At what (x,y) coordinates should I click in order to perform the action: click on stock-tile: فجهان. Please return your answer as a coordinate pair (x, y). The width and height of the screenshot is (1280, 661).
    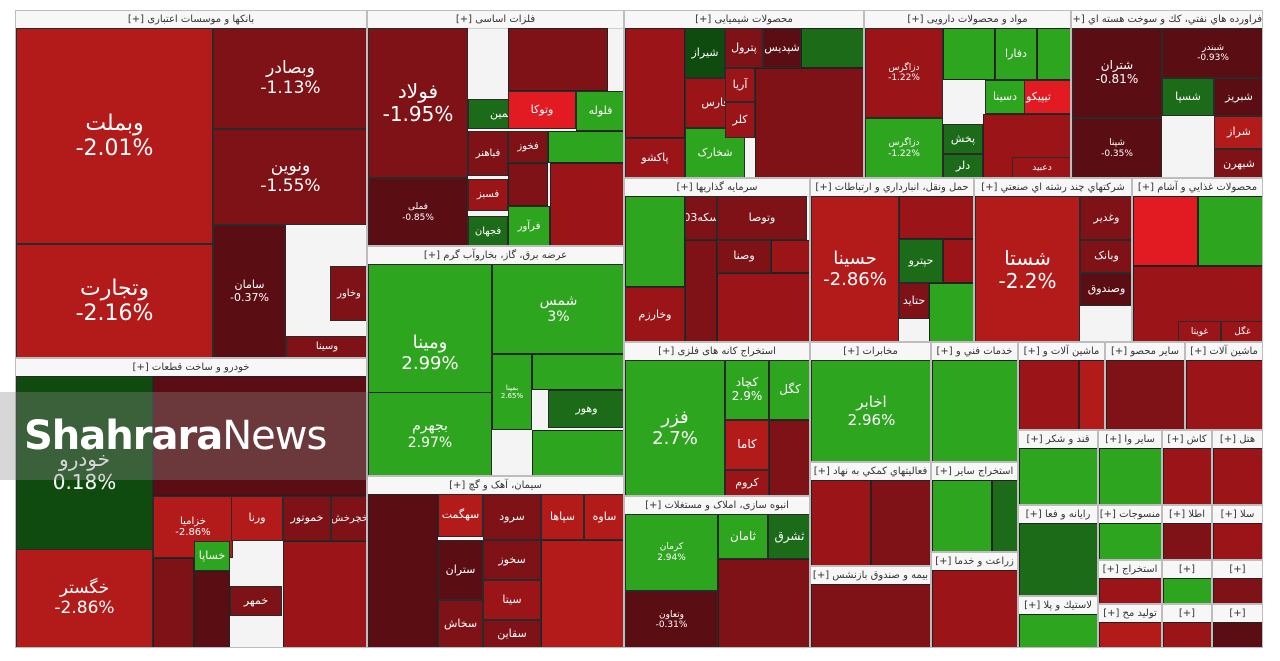
    Looking at the image, I should click on (488, 230).